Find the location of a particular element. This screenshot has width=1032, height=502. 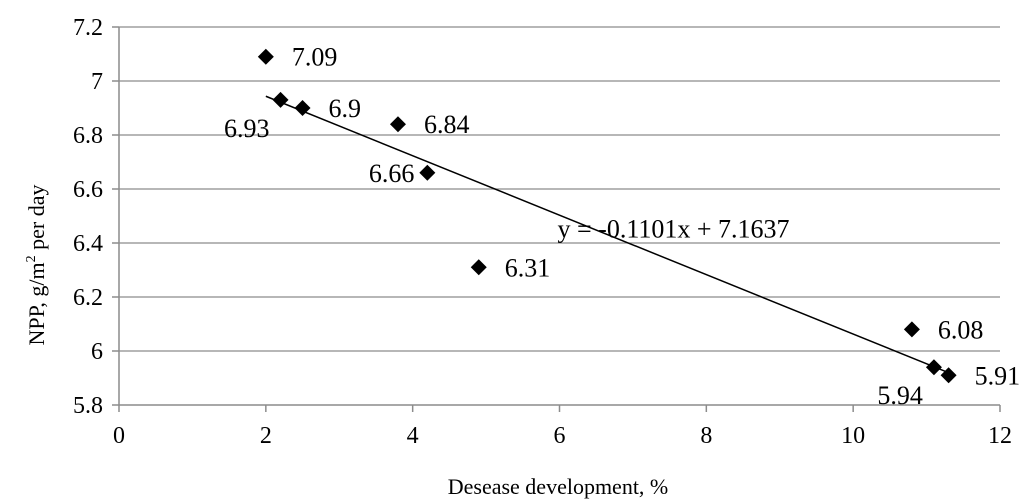

x-tick-label: 6 is located at coordinates (560, 436).